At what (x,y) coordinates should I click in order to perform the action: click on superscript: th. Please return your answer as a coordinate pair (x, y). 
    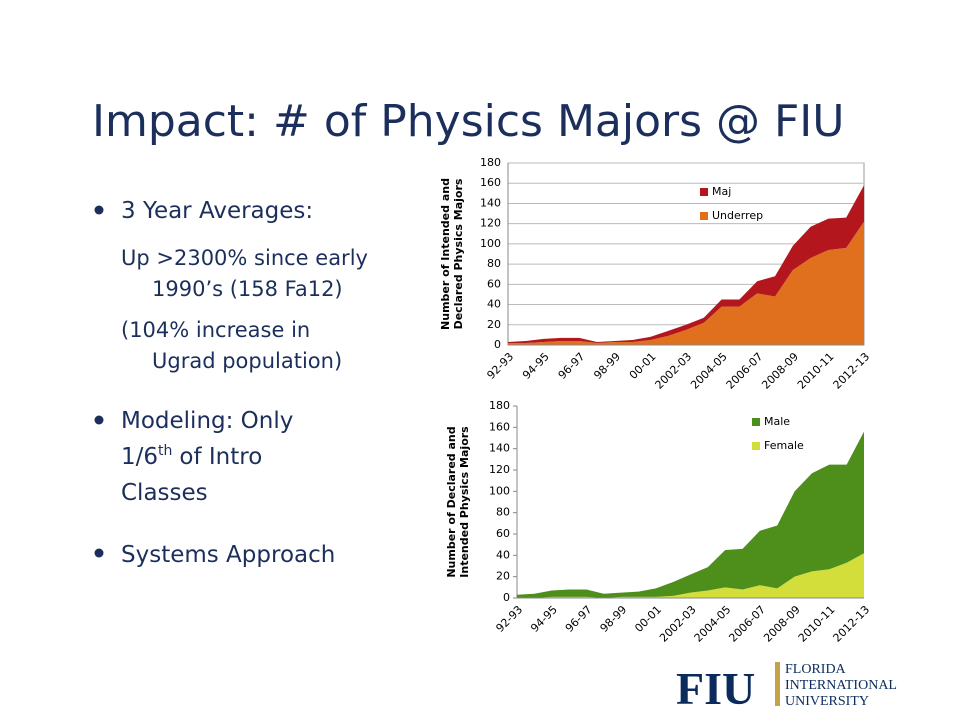
    Looking at the image, I should click on (165, 451).